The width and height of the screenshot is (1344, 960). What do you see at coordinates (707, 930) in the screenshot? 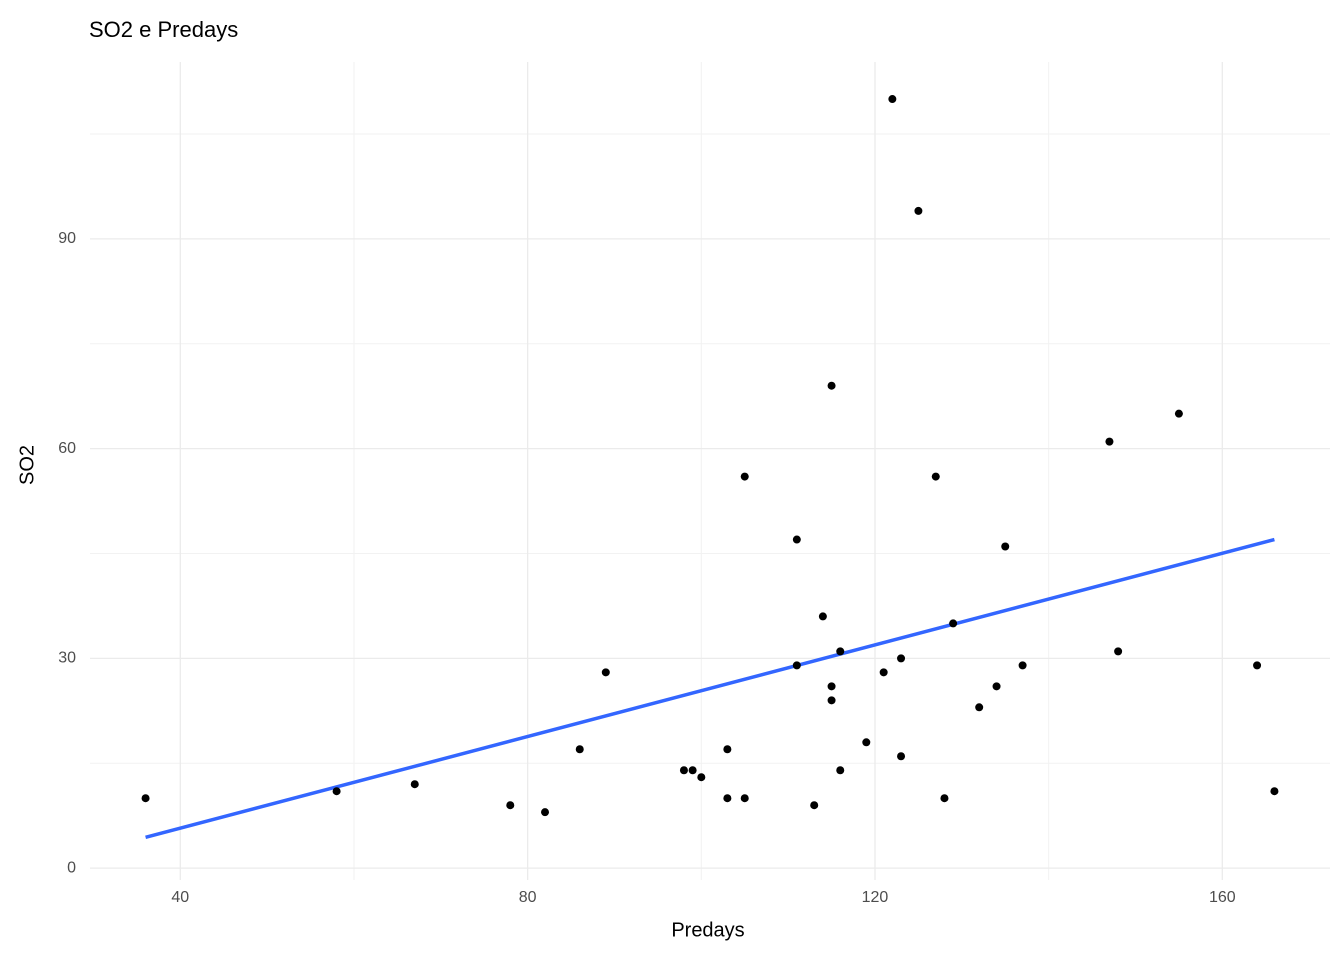
I see `x-axis-label: Predays` at bounding box center [707, 930].